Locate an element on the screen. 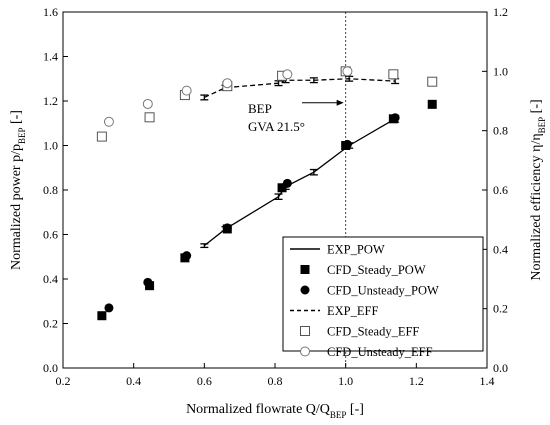  legend-label: EXP_EFF is located at coordinates (352, 311).